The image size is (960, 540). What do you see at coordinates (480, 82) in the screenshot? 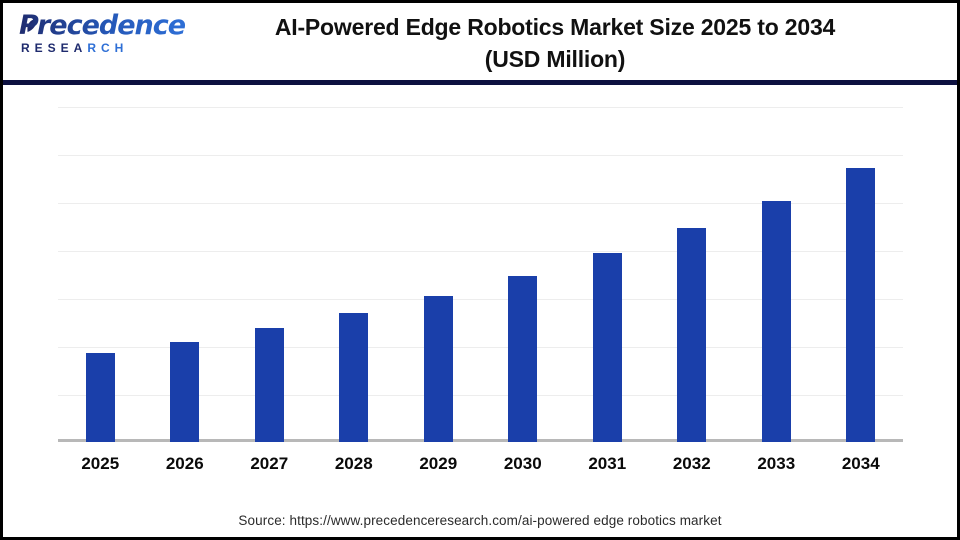
I see `header-divider` at bounding box center [480, 82].